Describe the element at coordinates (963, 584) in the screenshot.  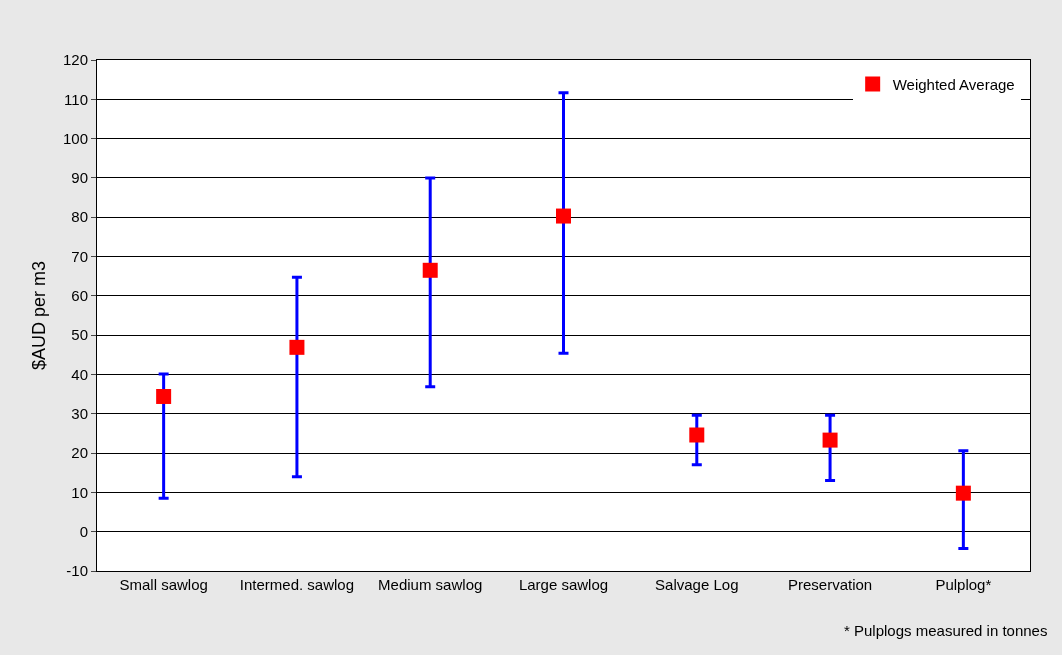
I see `x-tick-label: Pulplog*` at that location.